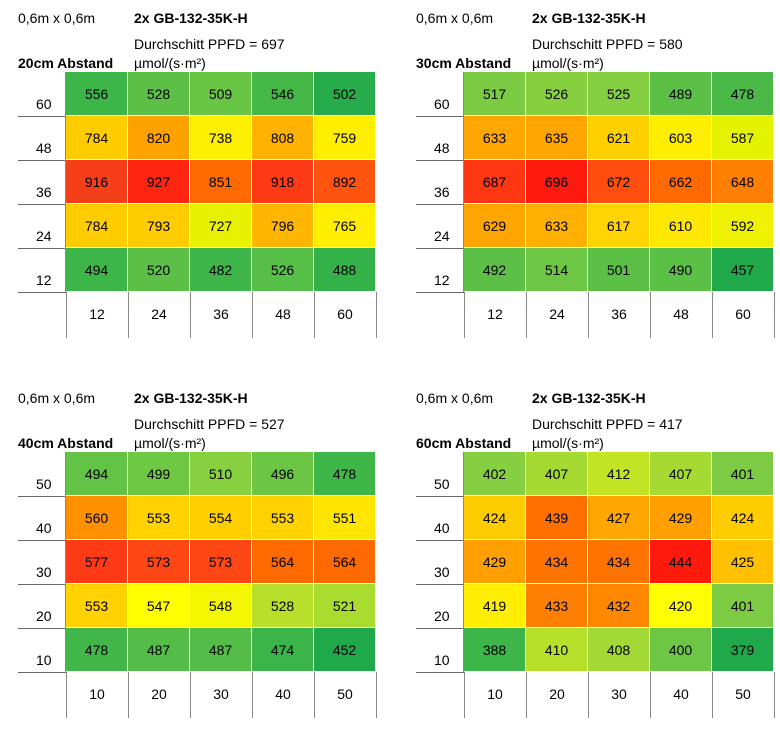 This screenshot has height=740, width=780. What do you see at coordinates (221, 138) in the screenshot?
I see `heatmap-cell: 738` at bounding box center [221, 138].